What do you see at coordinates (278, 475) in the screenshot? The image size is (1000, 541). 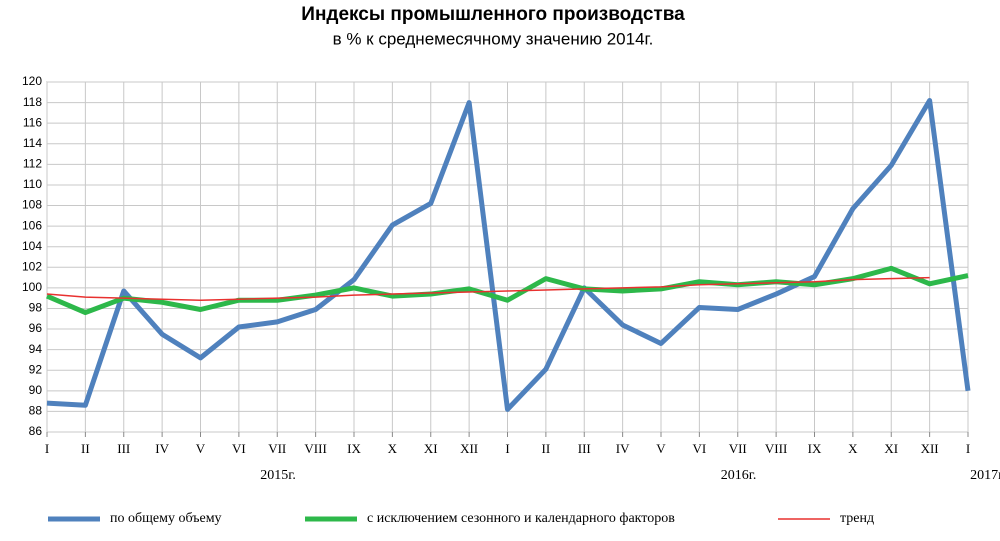 I see `x-group-label: 2015г.` at bounding box center [278, 475].